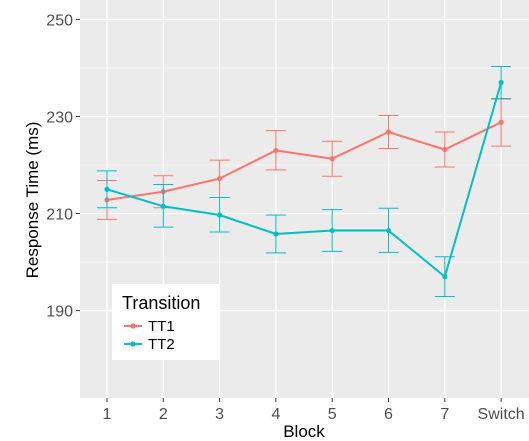  What do you see at coordinates (444, 414) in the screenshot?
I see `x-tick-label: 7` at bounding box center [444, 414].